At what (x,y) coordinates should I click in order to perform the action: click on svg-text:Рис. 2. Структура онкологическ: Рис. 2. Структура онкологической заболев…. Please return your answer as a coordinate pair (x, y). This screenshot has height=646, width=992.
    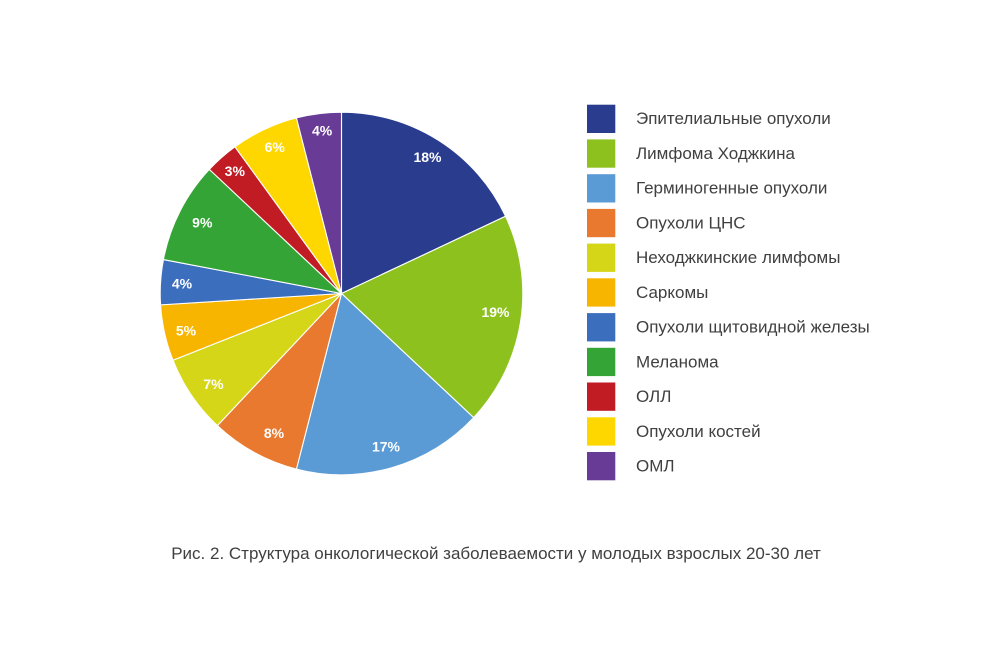
    Looking at the image, I should click on (496, 553).